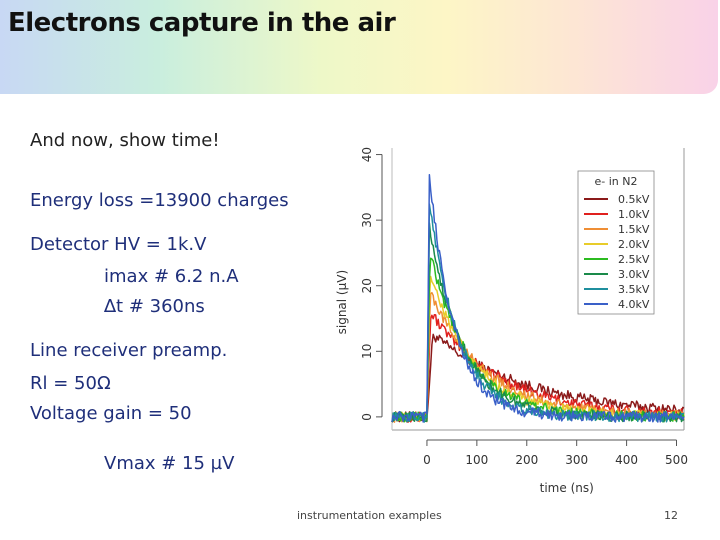 Image resolution: width=720 pixels, height=540 pixels. Describe the element at coordinates (634, 199) in the screenshot. I see `legend-label-0.5kV: 0.5kV` at that location.